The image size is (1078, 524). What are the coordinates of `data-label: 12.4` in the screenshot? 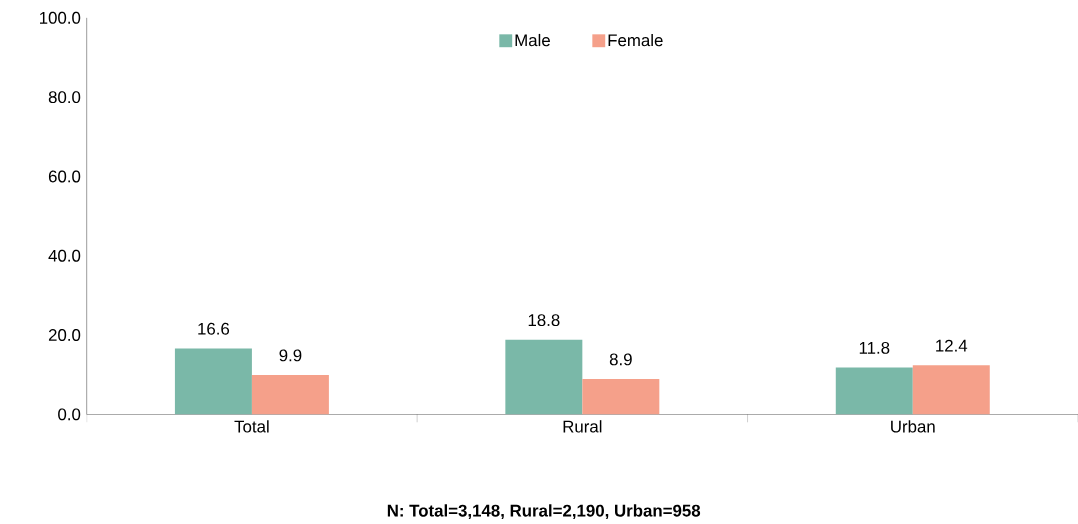 It's located at (952, 345).